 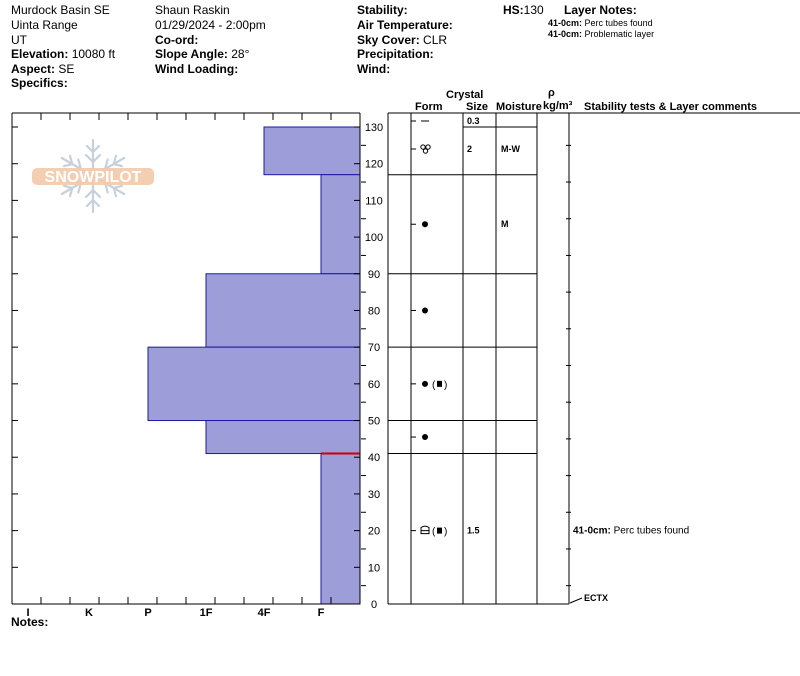 What do you see at coordinates (473, 531) in the screenshot?
I see `crystal-size-value: 1.5` at bounding box center [473, 531].